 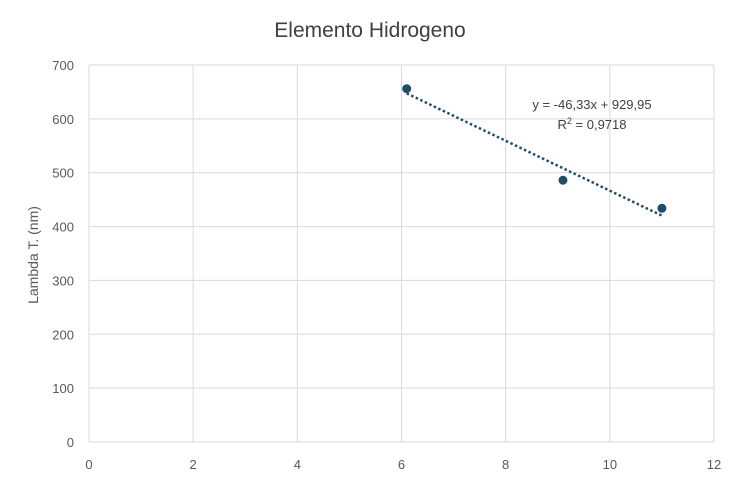 What do you see at coordinates (63, 388) in the screenshot?
I see `y-tick-label: 100` at bounding box center [63, 388].